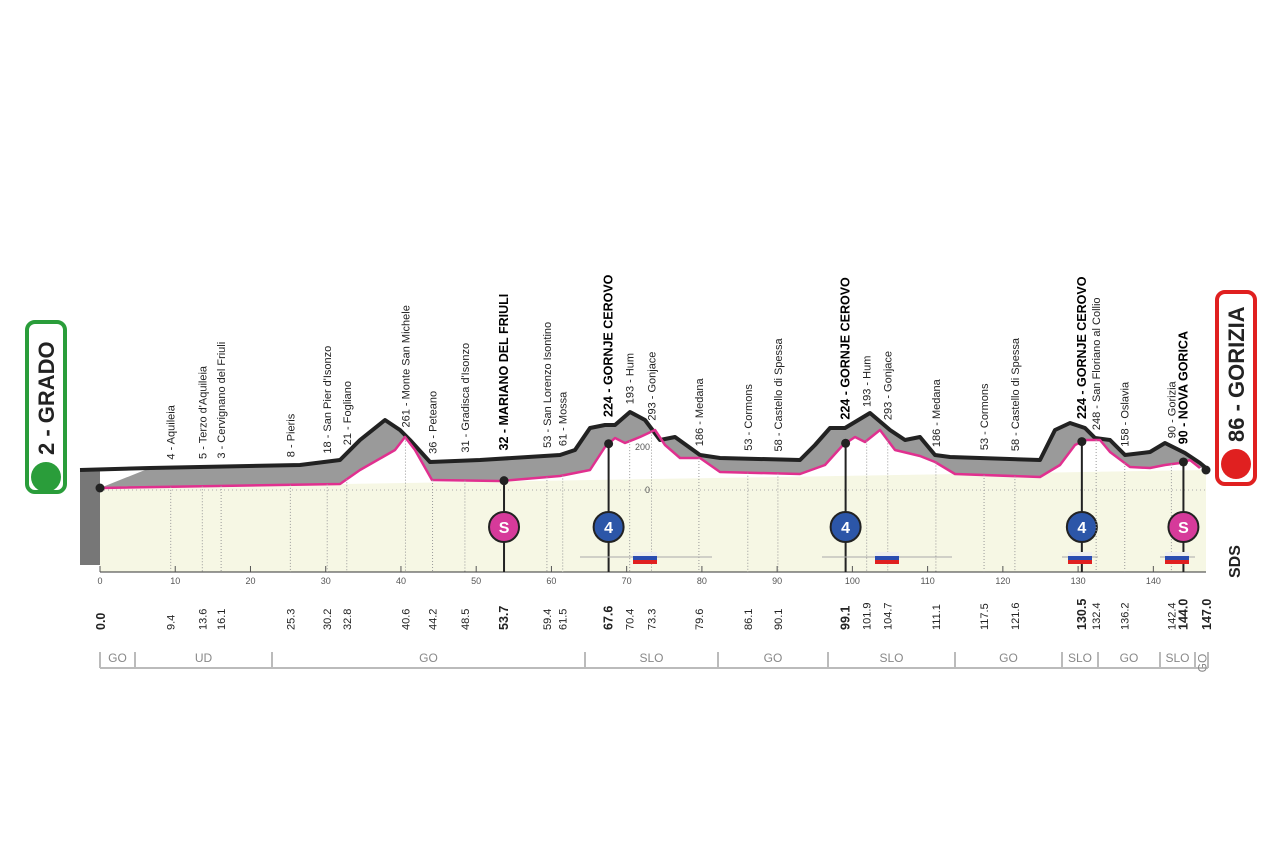  I want to click on flag-red, so click(1177, 562).